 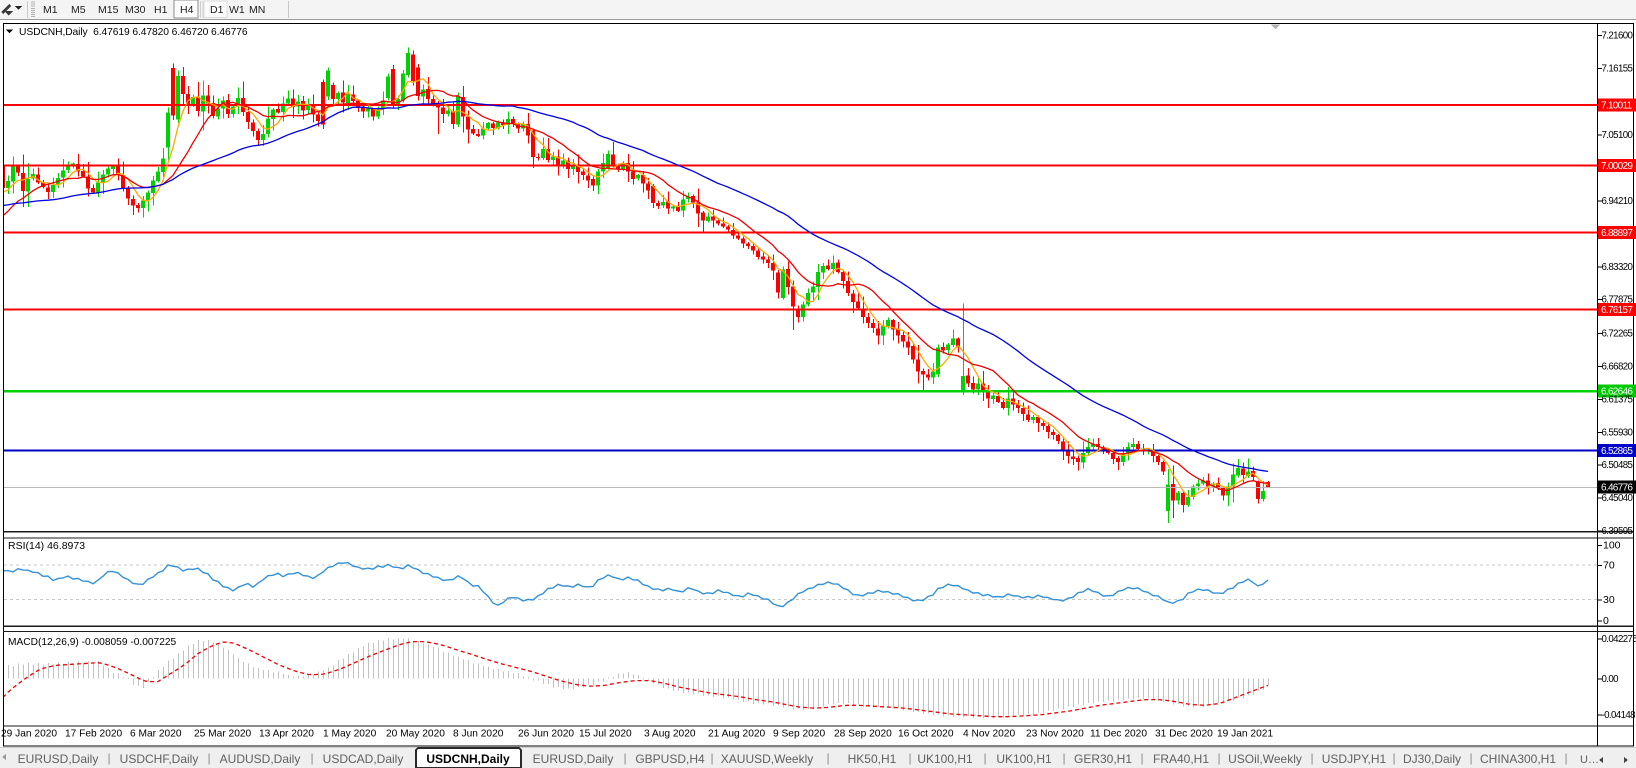 What do you see at coordinates (363, 759) in the screenshot?
I see `svg-text: USDCAD,Daily` at bounding box center [363, 759].